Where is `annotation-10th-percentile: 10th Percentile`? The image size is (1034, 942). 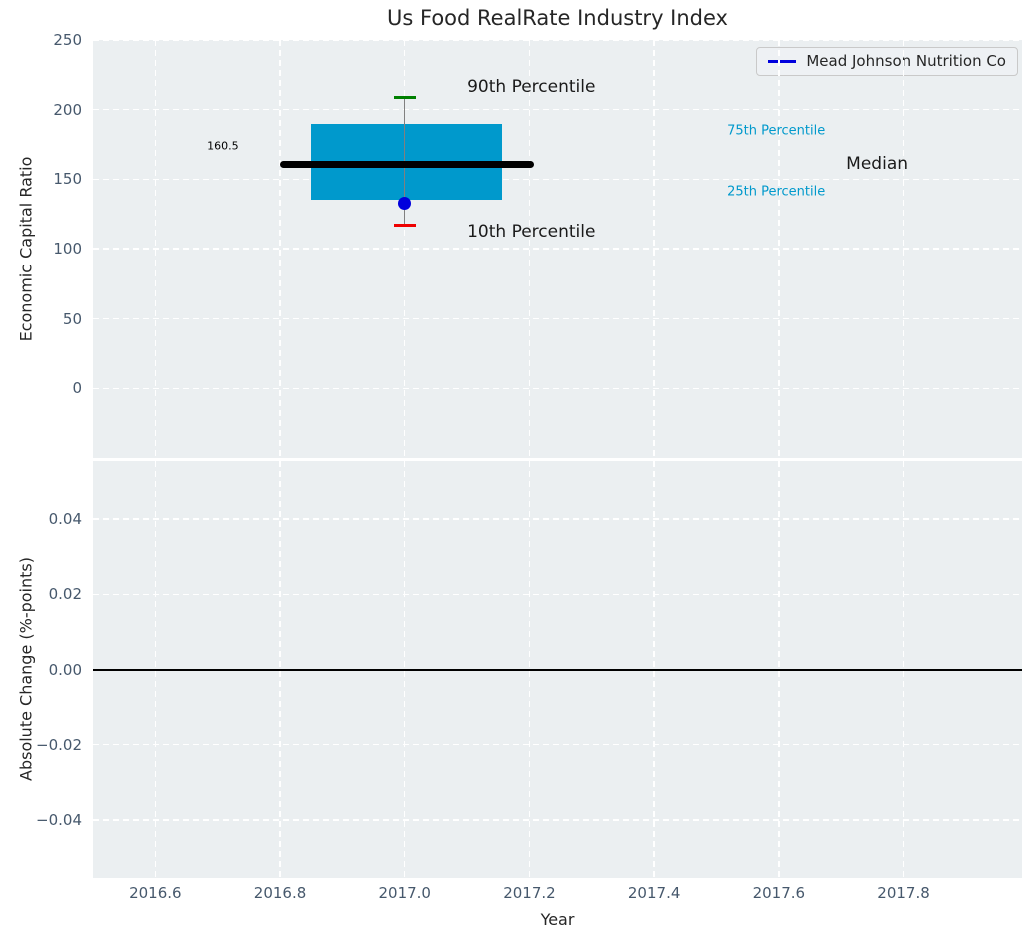 annotation-10th-percentile: 10th Percentile is located at coordinates (531, 232).